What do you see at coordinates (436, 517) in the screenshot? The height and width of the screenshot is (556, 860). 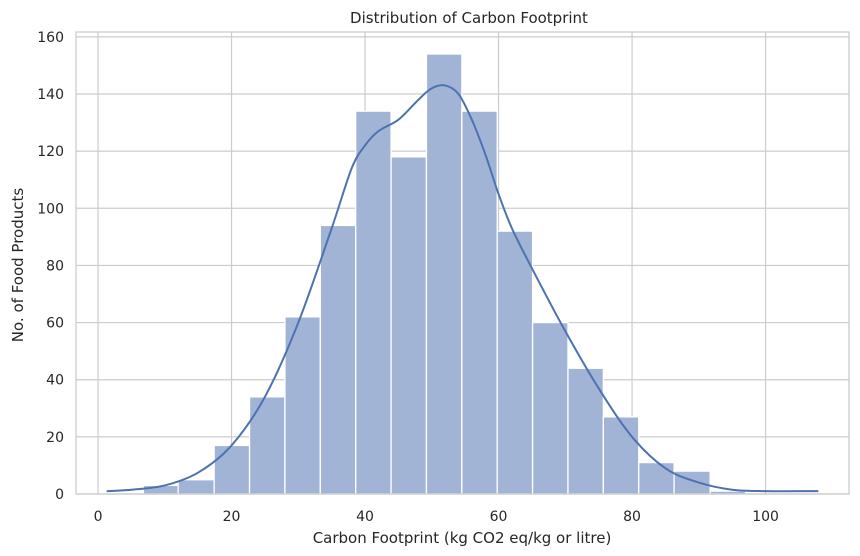 I see `x-axis-ticks: 0 20 40 60 80 100` at bounding box center [436, 517].